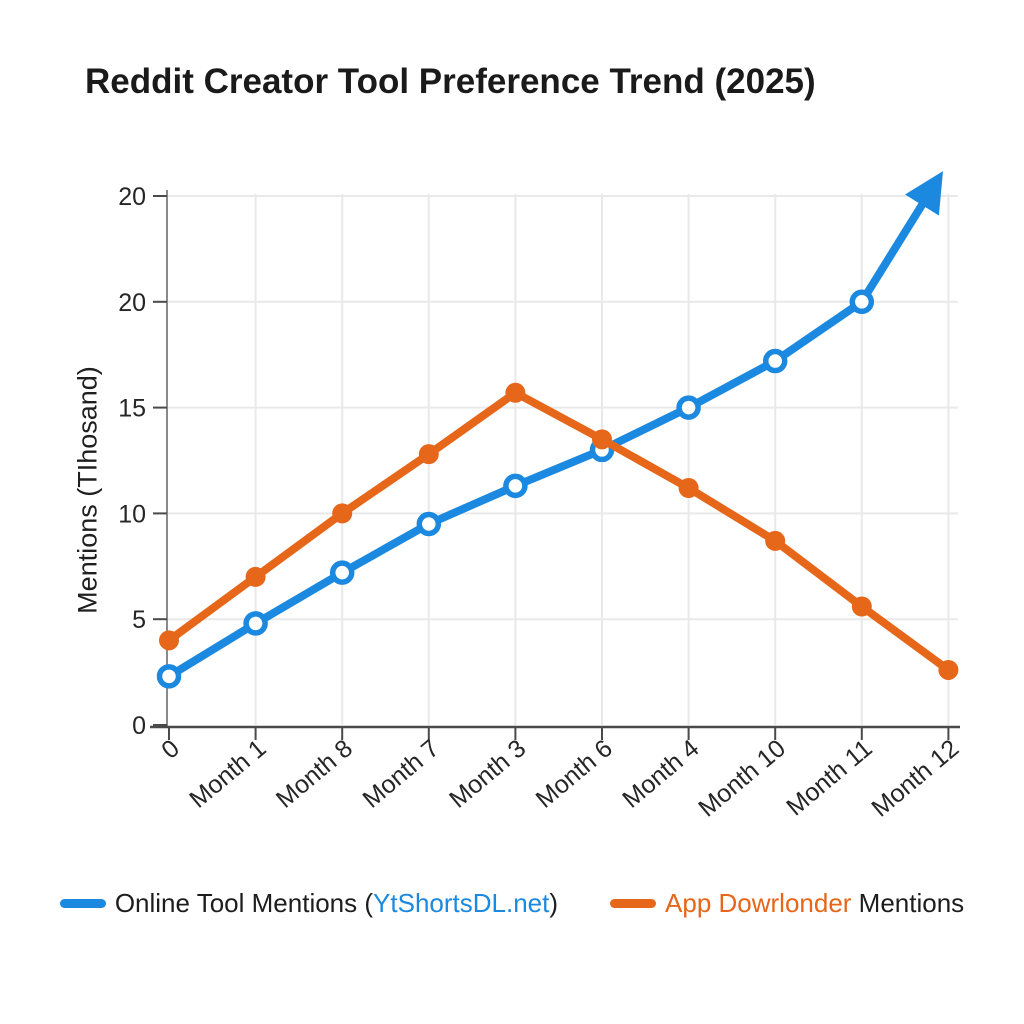  What do you see at coordinates (227, 774) in the screenshot?
I see `x-tick-label: Month 1` at bounding box center [227, 774].